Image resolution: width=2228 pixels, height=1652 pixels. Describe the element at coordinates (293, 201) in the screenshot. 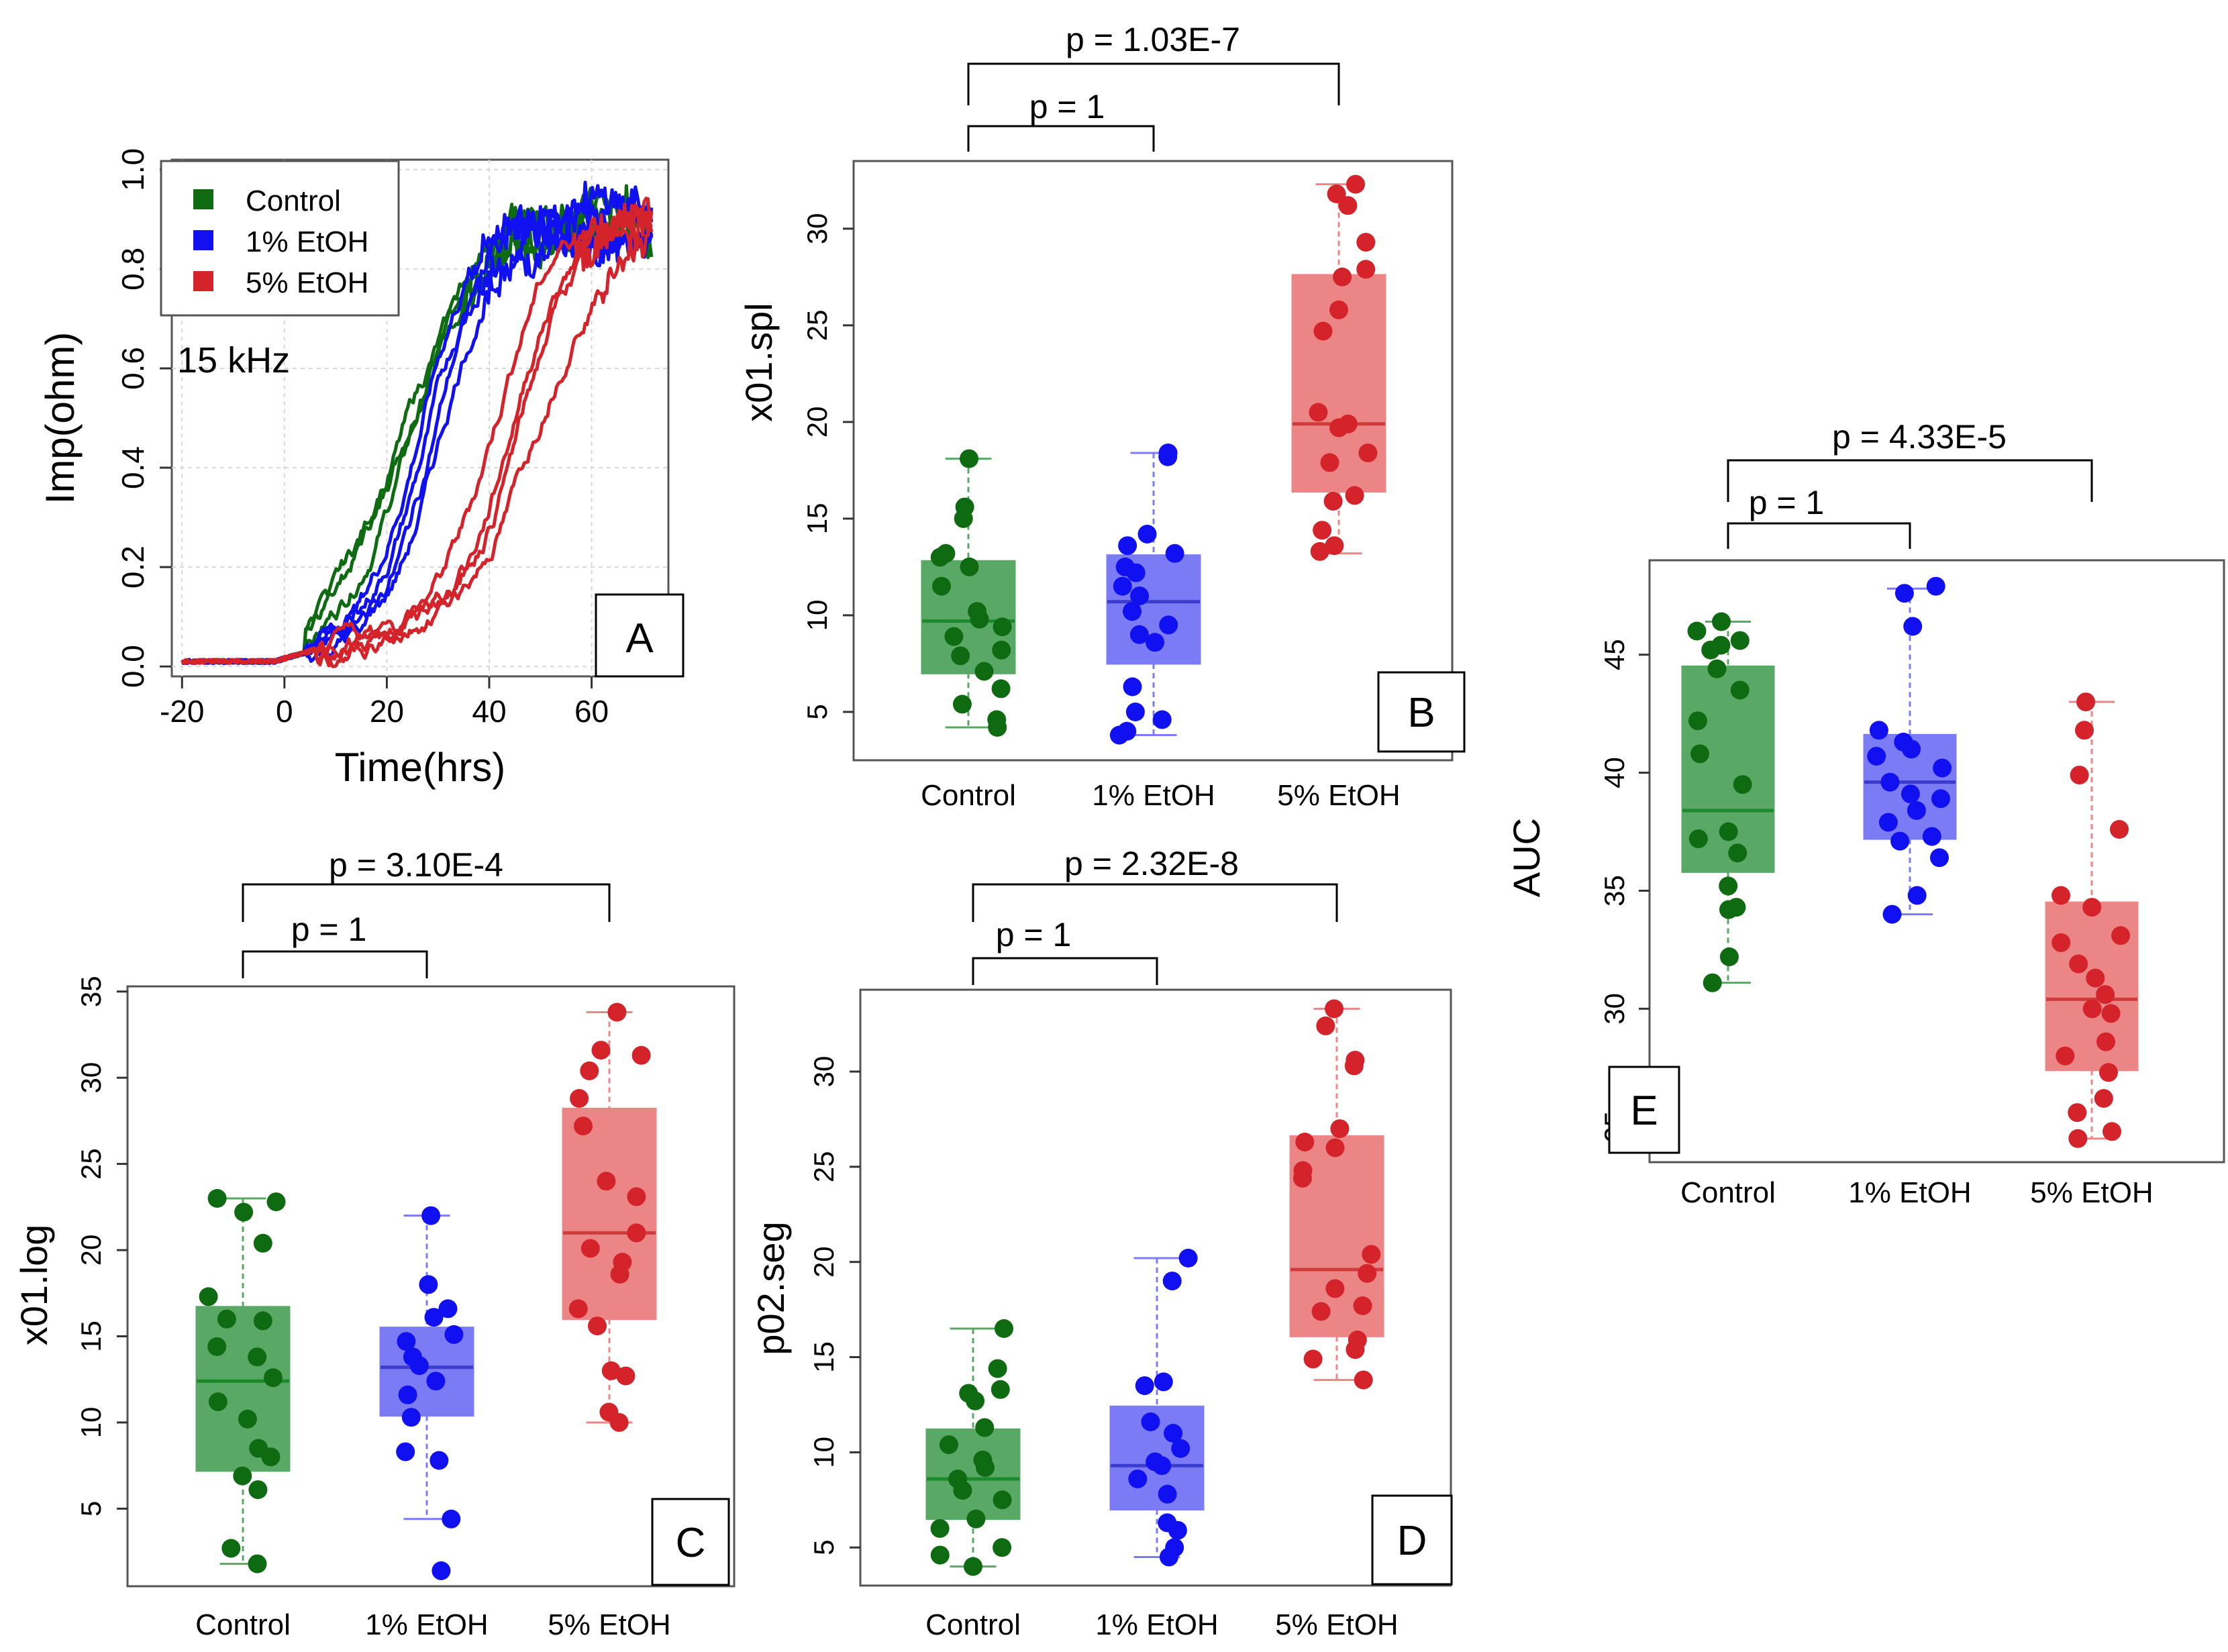

I see `legend-label-control: Control` at that location.